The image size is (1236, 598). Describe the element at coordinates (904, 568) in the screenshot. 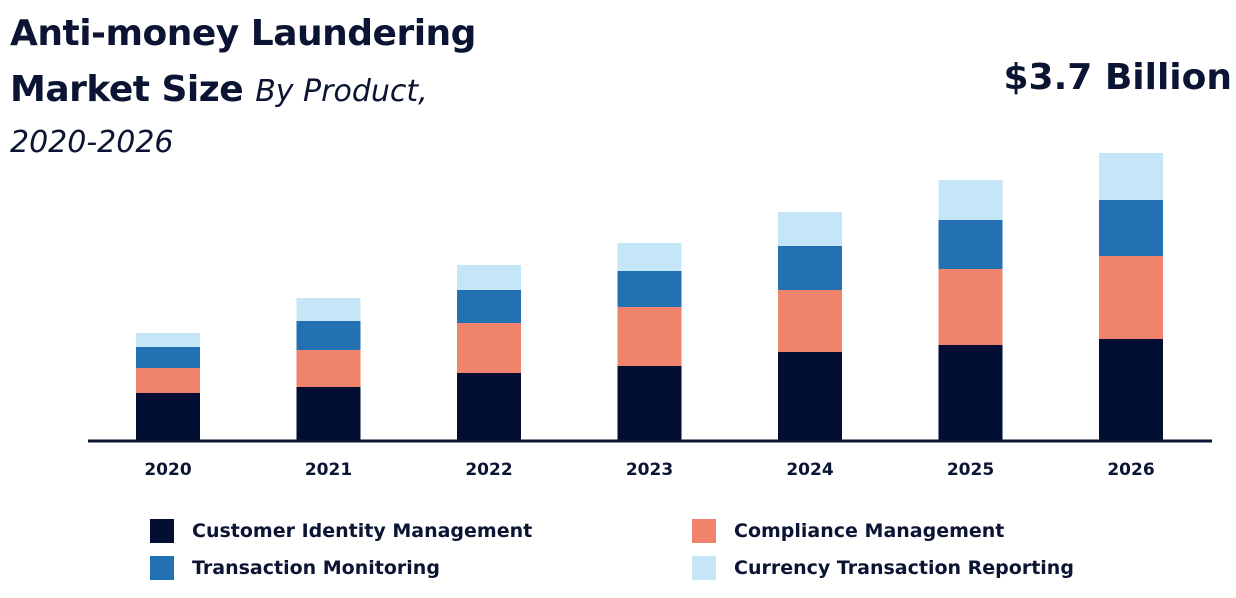

I see `legend-label-currency-reporting: Currency Transaction Reporting` at that location.